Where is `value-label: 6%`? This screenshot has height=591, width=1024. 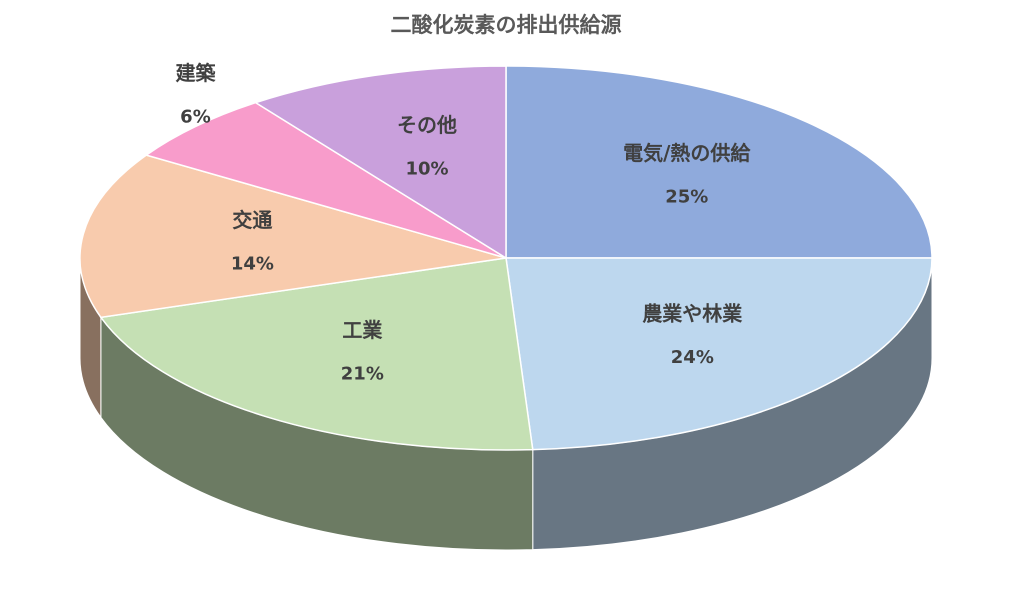 value-label: 6% is located at coordinates (195, 117).